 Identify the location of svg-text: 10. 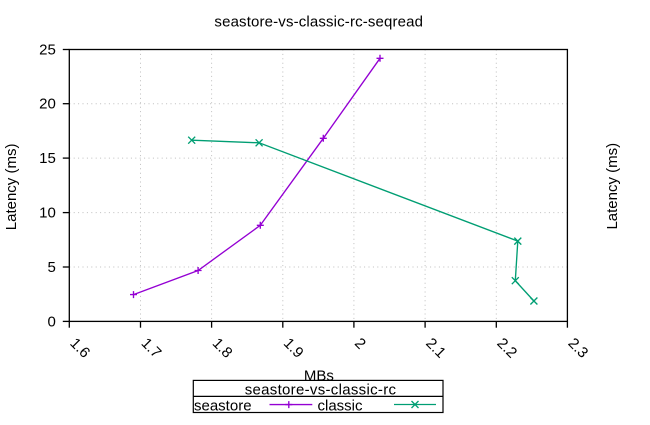
(47, 213).